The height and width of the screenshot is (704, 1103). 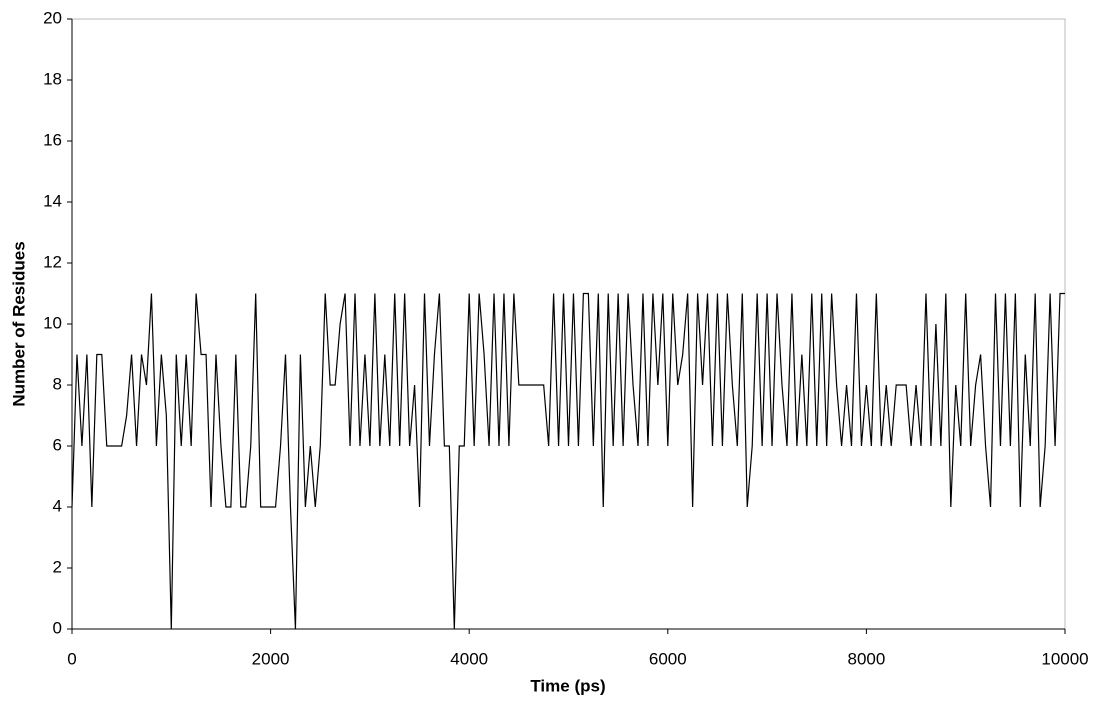 I want to click on x-tick-label: 10000, so click(x=1064, y=658).